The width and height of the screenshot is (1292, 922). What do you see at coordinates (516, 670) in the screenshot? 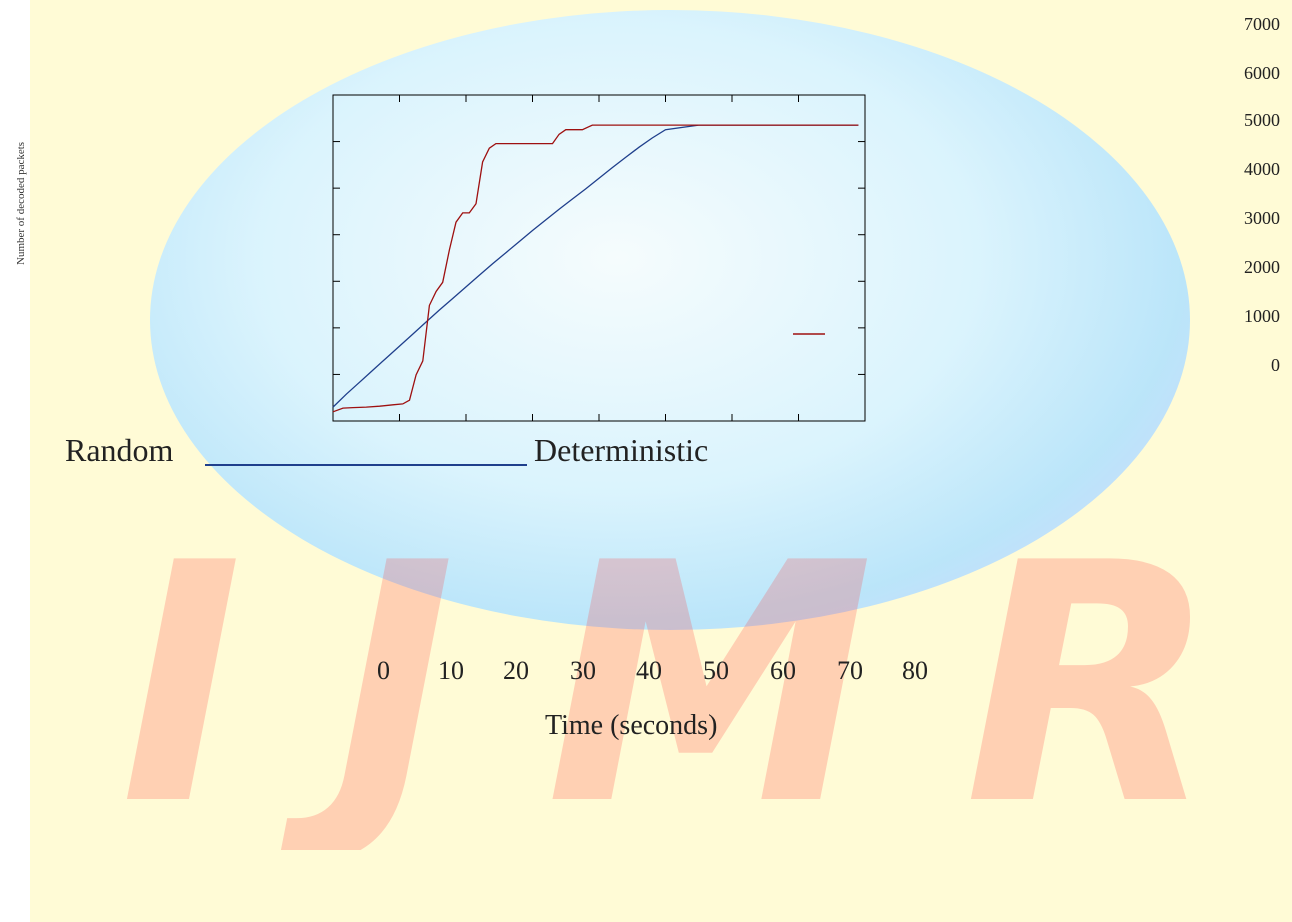
I see `x-tick-label: 20` at bounding box center [516, 670].